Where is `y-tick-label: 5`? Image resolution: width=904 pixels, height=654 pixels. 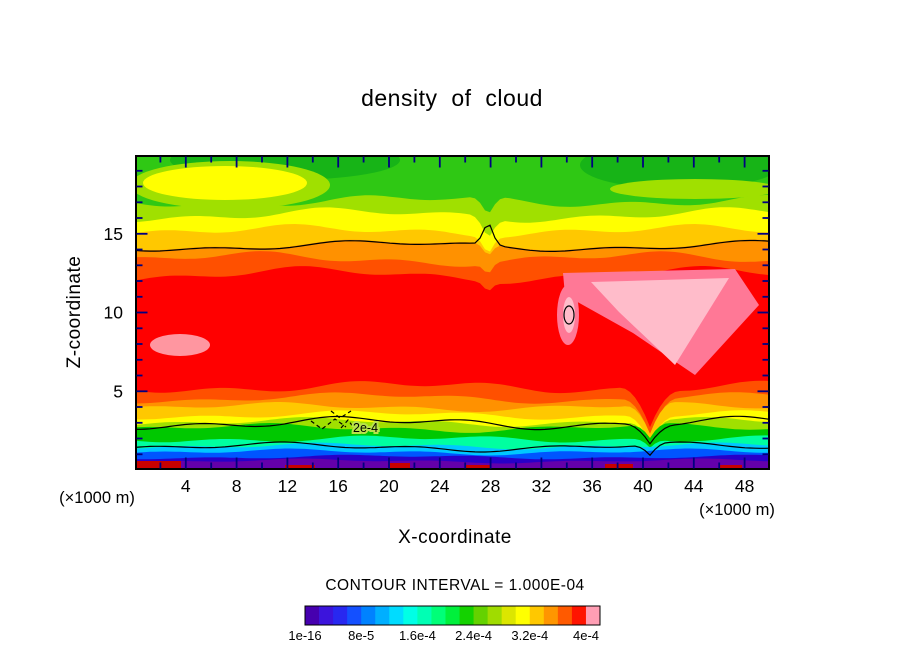 y-tick-label: 5 is located at coordinates (118, 391).